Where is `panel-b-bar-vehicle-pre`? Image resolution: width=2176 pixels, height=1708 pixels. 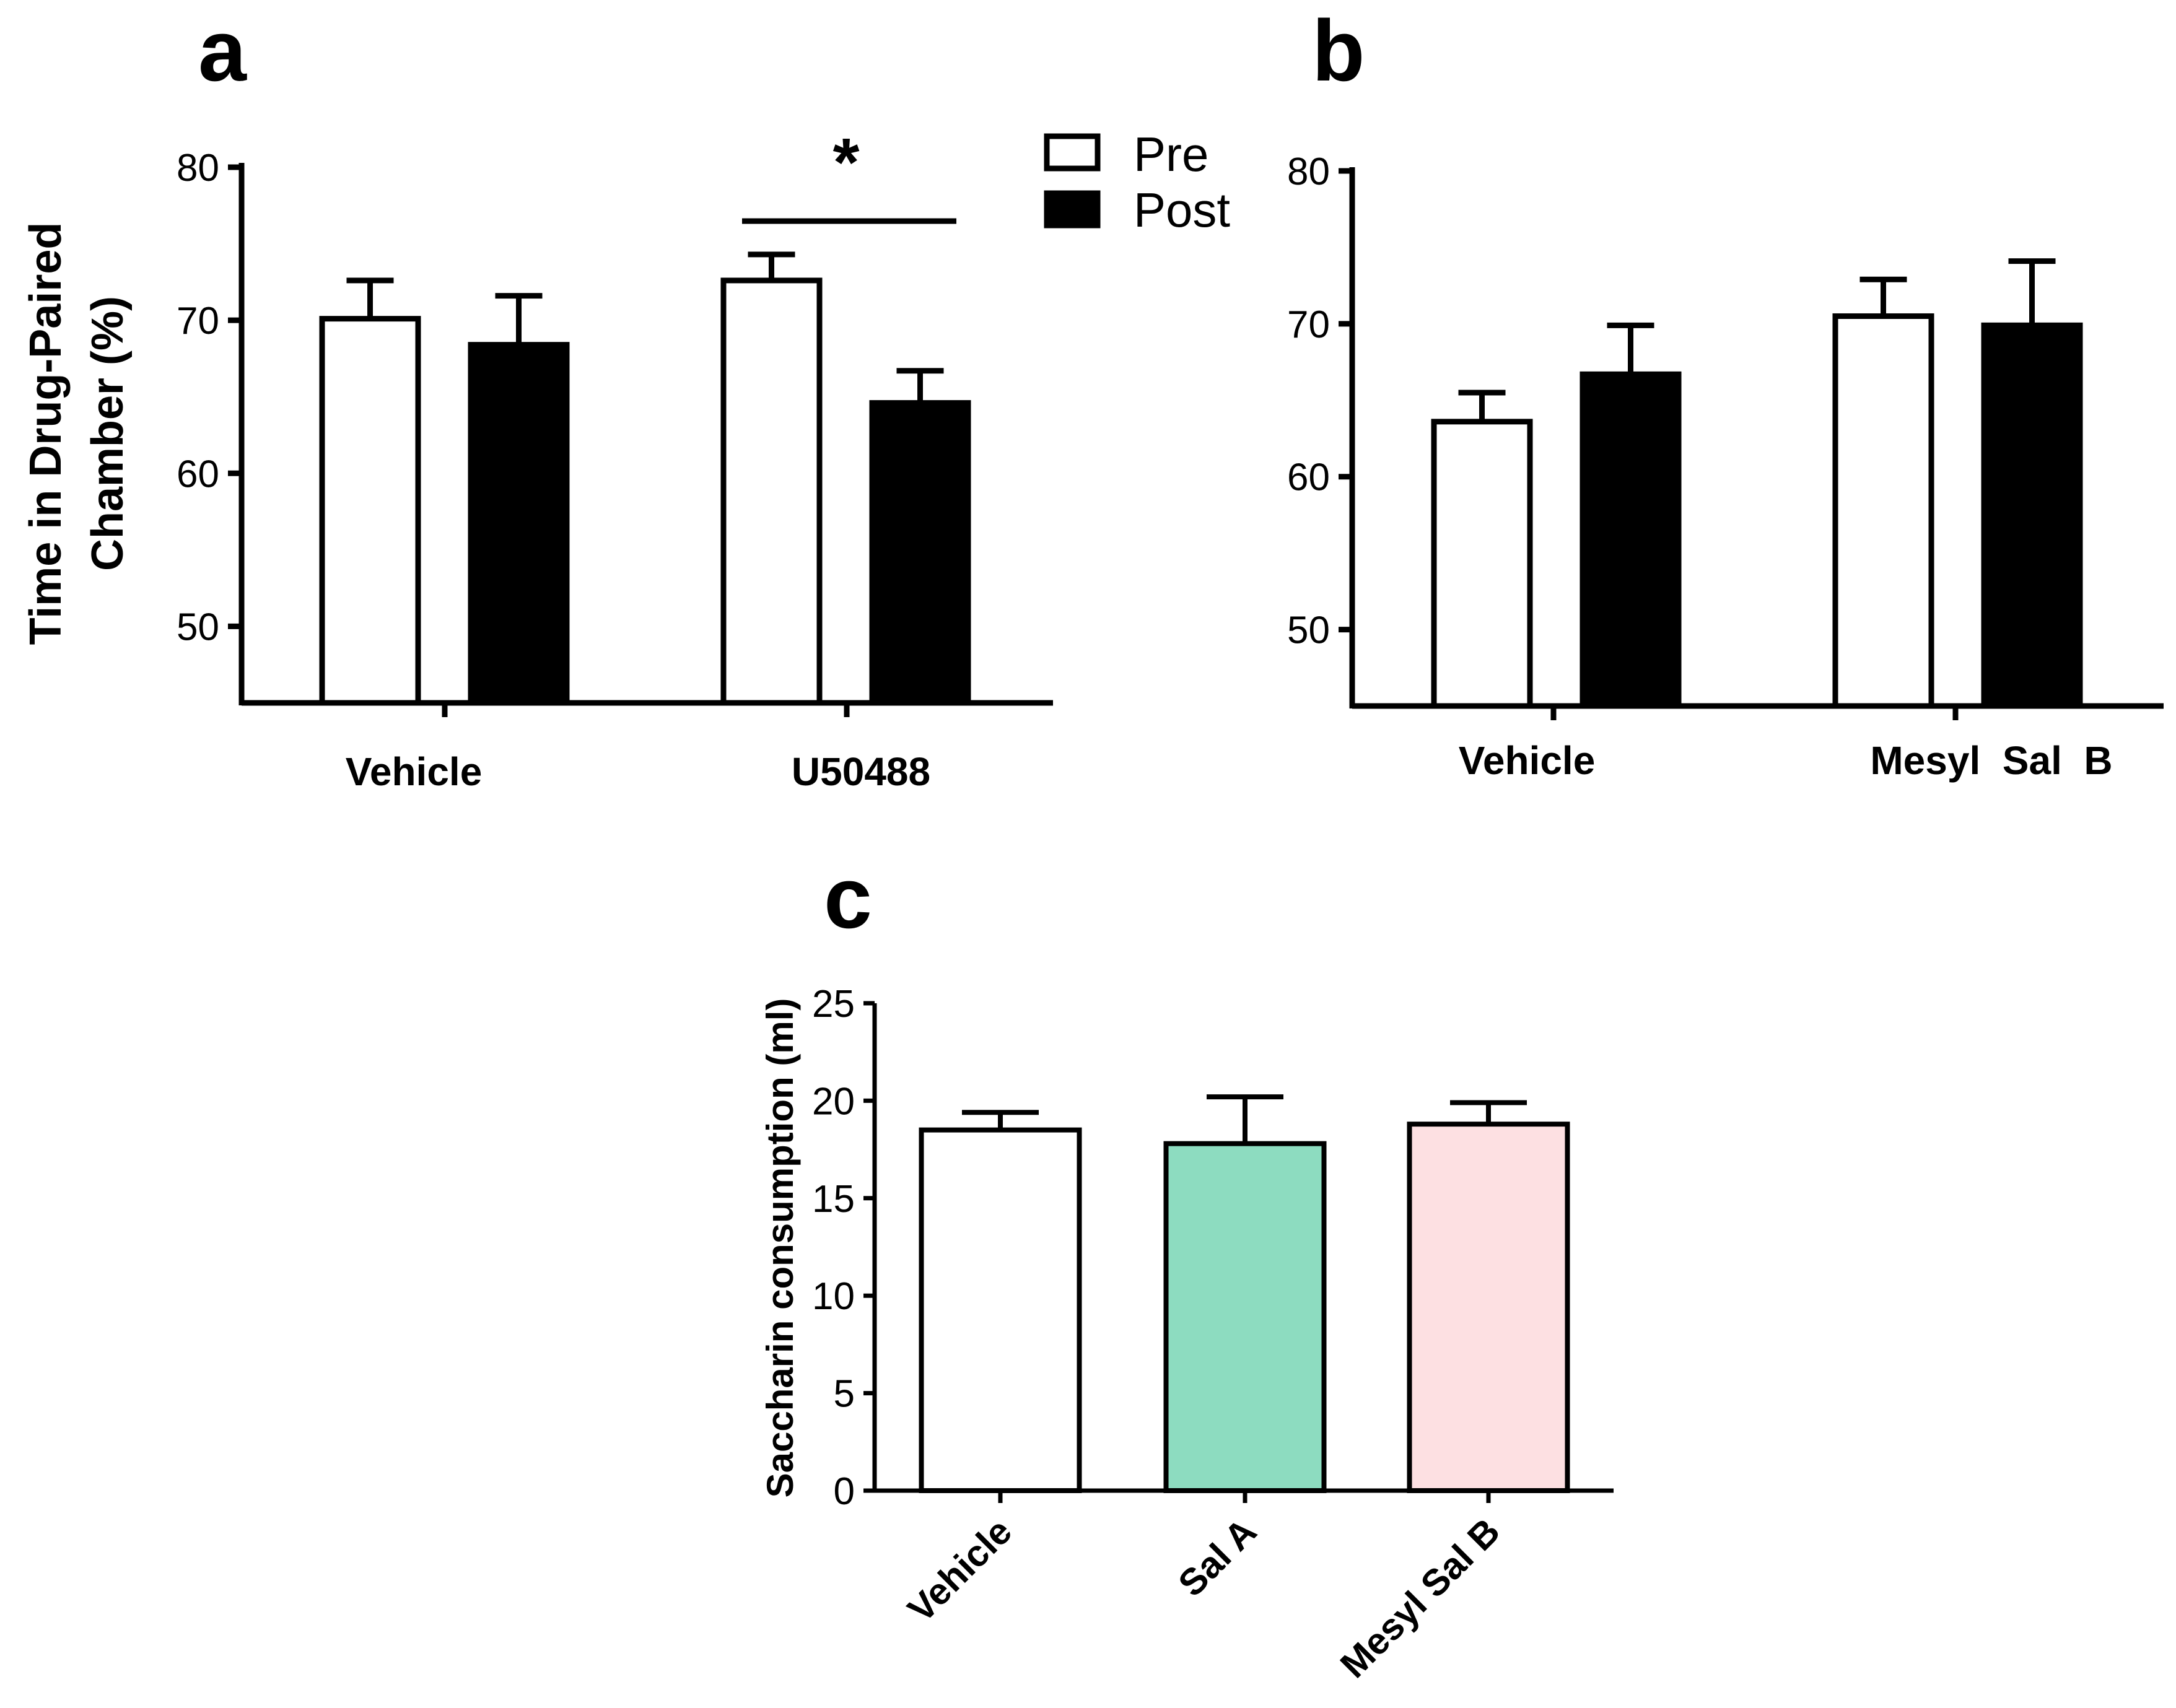 panel-b-bar-vehicle-pre is located at coordinates (1482, 564).